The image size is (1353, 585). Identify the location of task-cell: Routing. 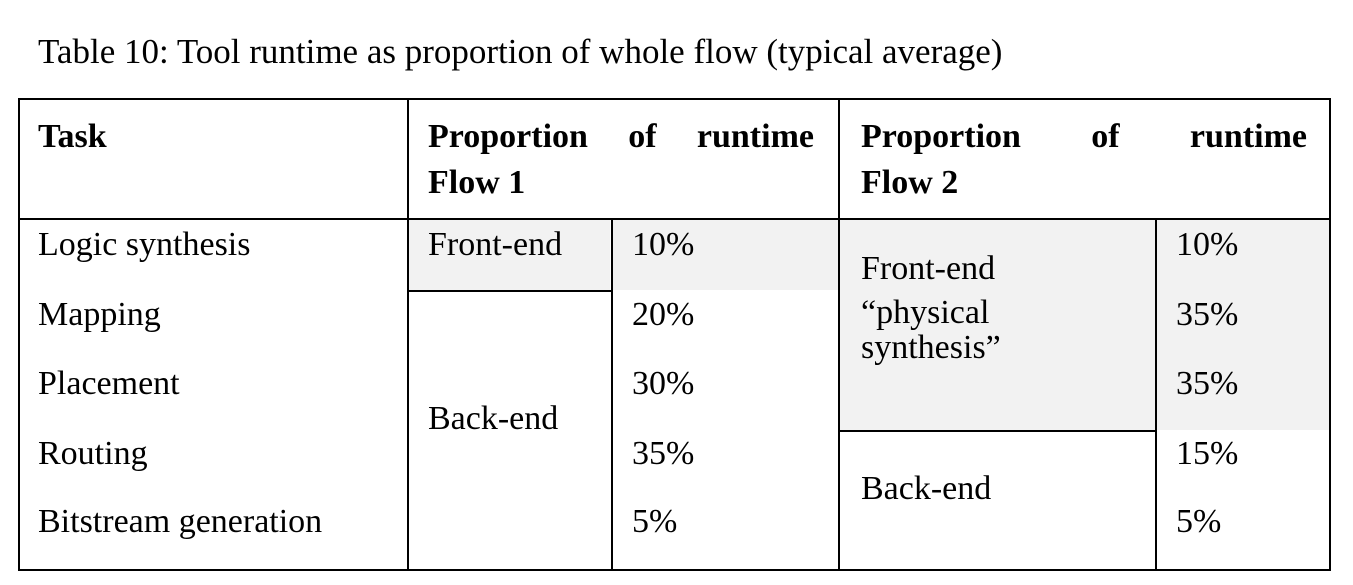
(93, 453).